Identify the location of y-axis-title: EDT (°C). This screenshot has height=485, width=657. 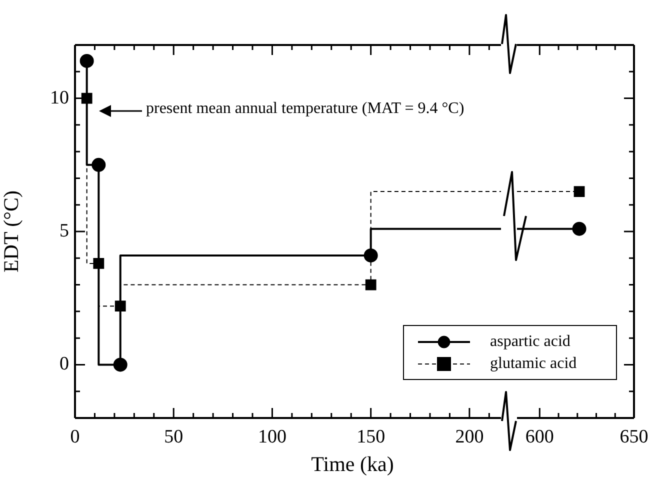
(12, 231).